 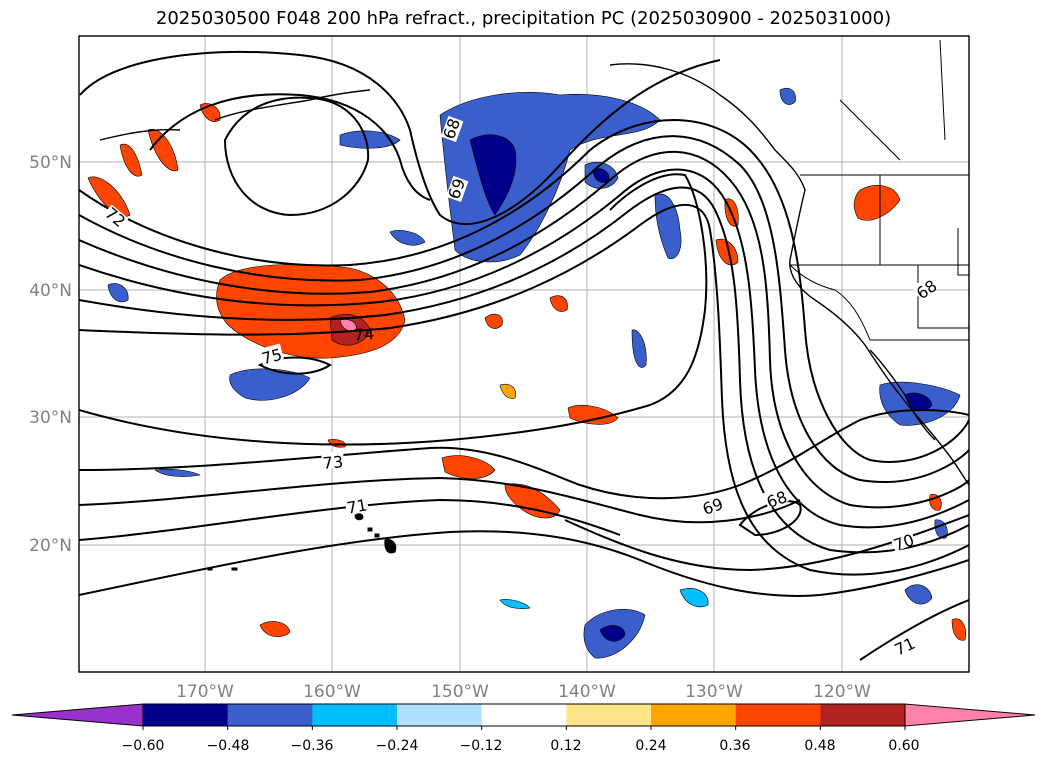 I want to click on lon-label: 130°W, so click(x=714, y=692).